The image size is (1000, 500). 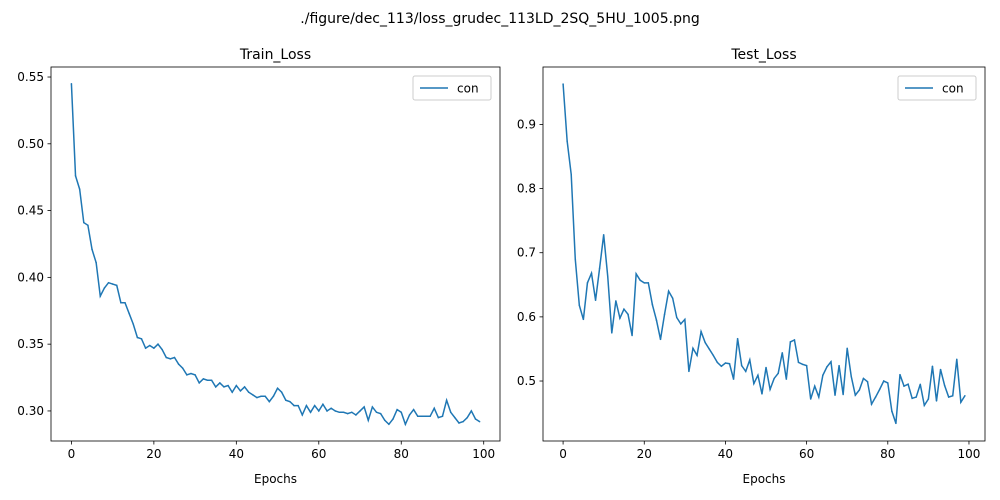 I want to click on test-loss-legend-label: con, so click(x=953, y=89).